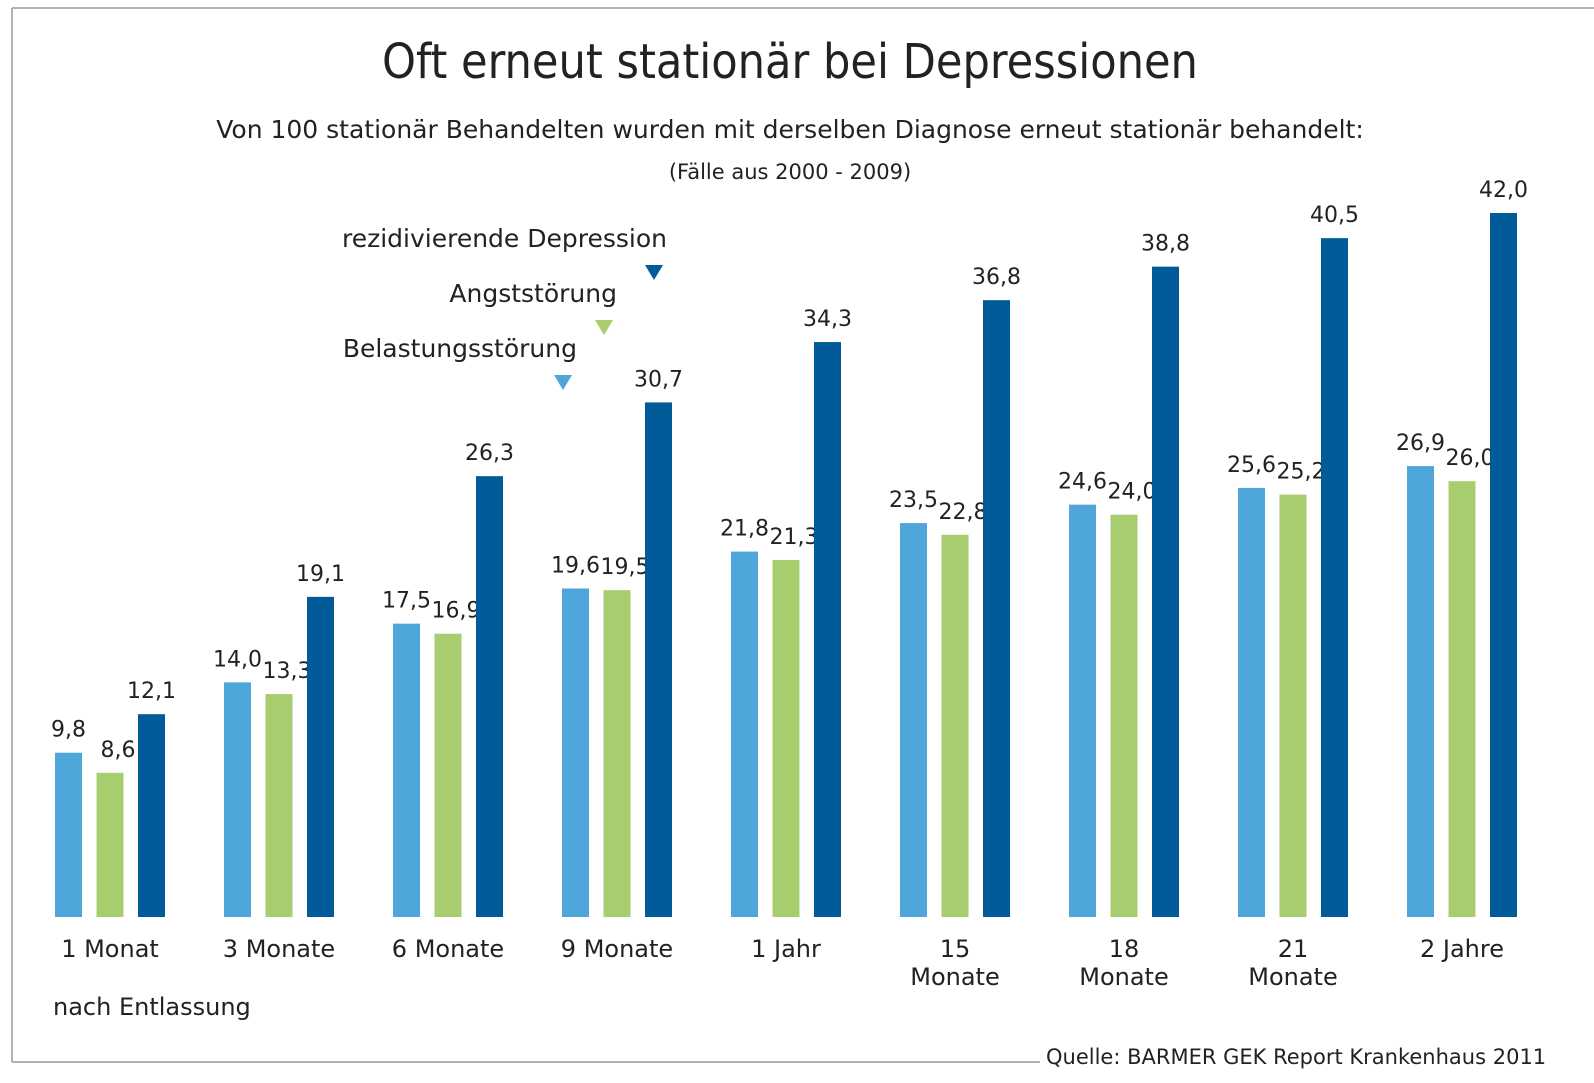 The image size is (1594, 1083). What do you see at coordinates (1420, 443) in the screenshot?
I see `value-label: 26,9` at bounding box center [1420, 443].